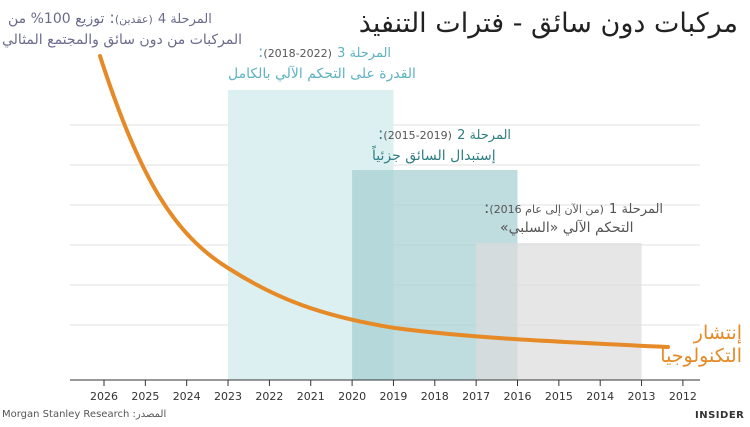 The height and width of the screenshot is (427, 750). I want to click on x-tick-label-2018: 2018, so click(435, 396).